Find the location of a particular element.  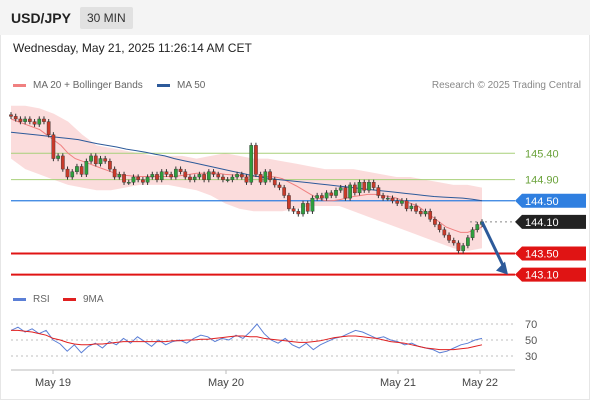

timeframe-badge: 30 MIN is located at coordinates (106, 18).